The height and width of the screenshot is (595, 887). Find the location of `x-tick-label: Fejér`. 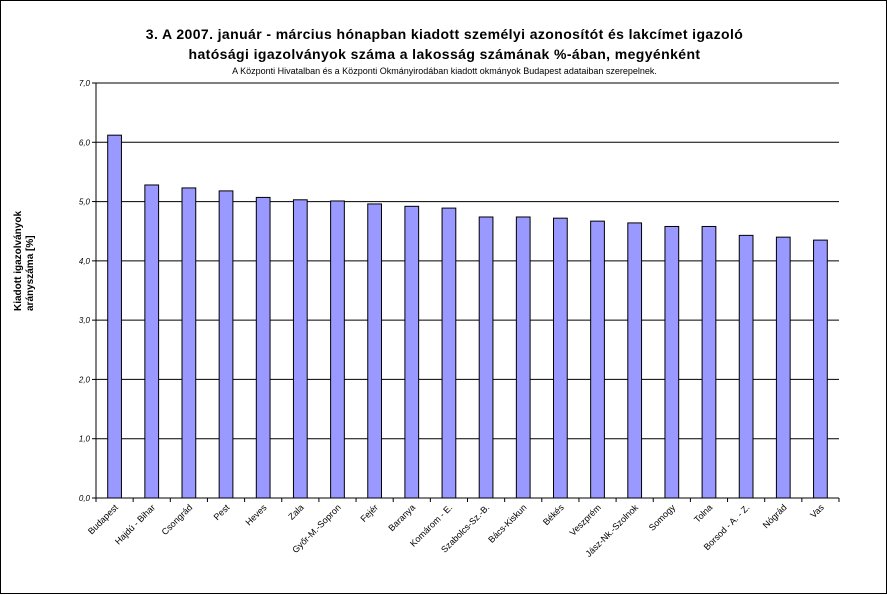

x-tick-label: Fejér is located at coordinates (369, 513).